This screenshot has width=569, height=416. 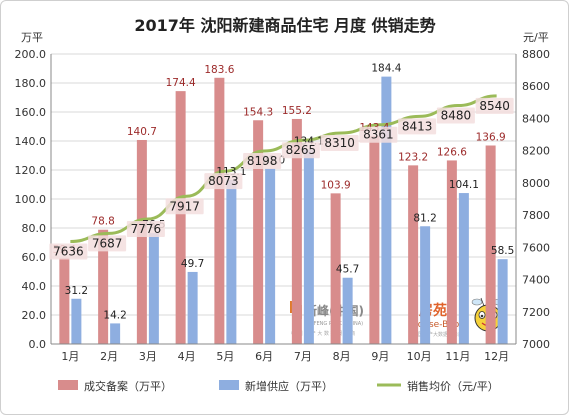 What do you see at coordinates (31, 112) in the screenshot?
I see `left-tick-label: 160.0` at bounding box center [31, 112].